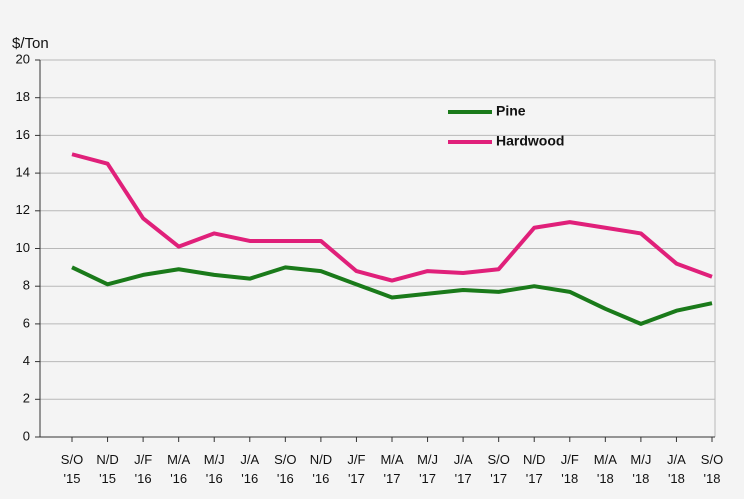 The image size is (744, 499). I want to click on x-tick-label: M/A '17, so click(391, 469).